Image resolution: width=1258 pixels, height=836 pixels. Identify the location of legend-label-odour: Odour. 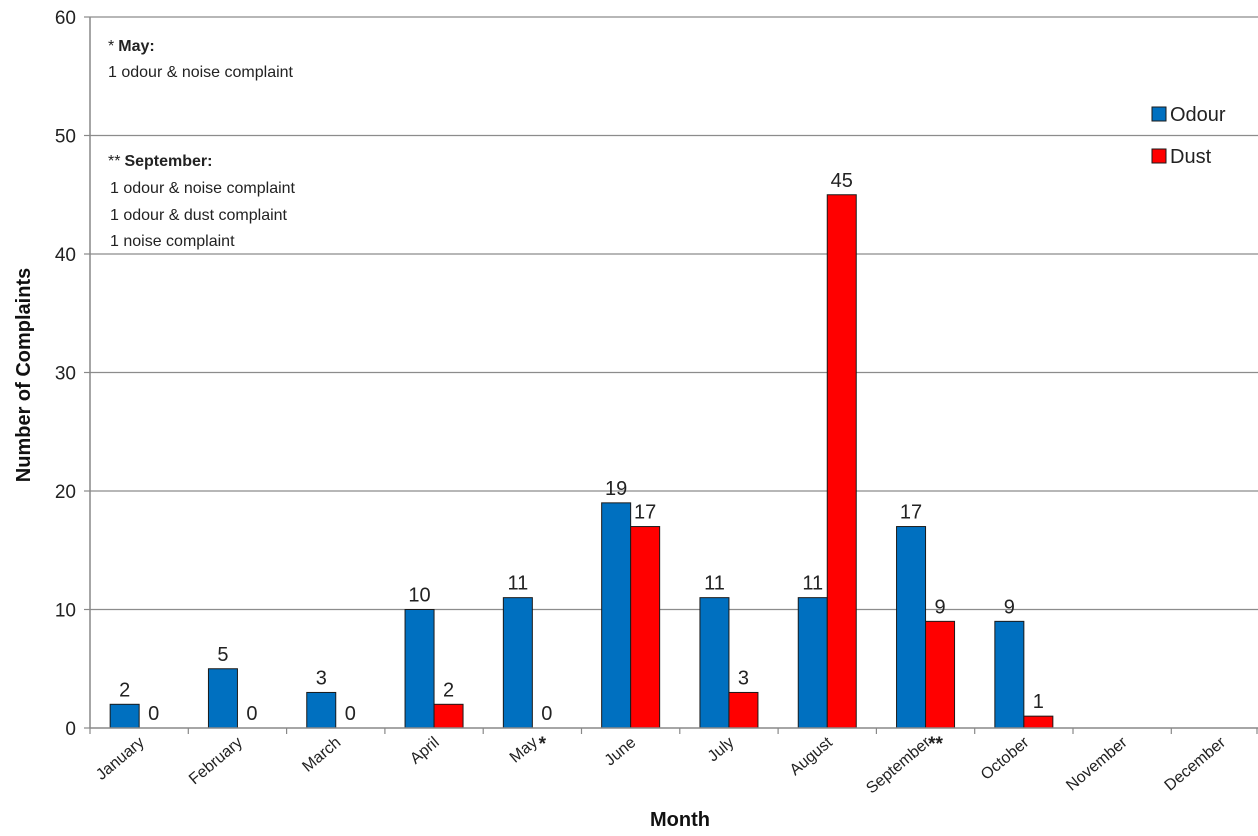
(1198, 115).